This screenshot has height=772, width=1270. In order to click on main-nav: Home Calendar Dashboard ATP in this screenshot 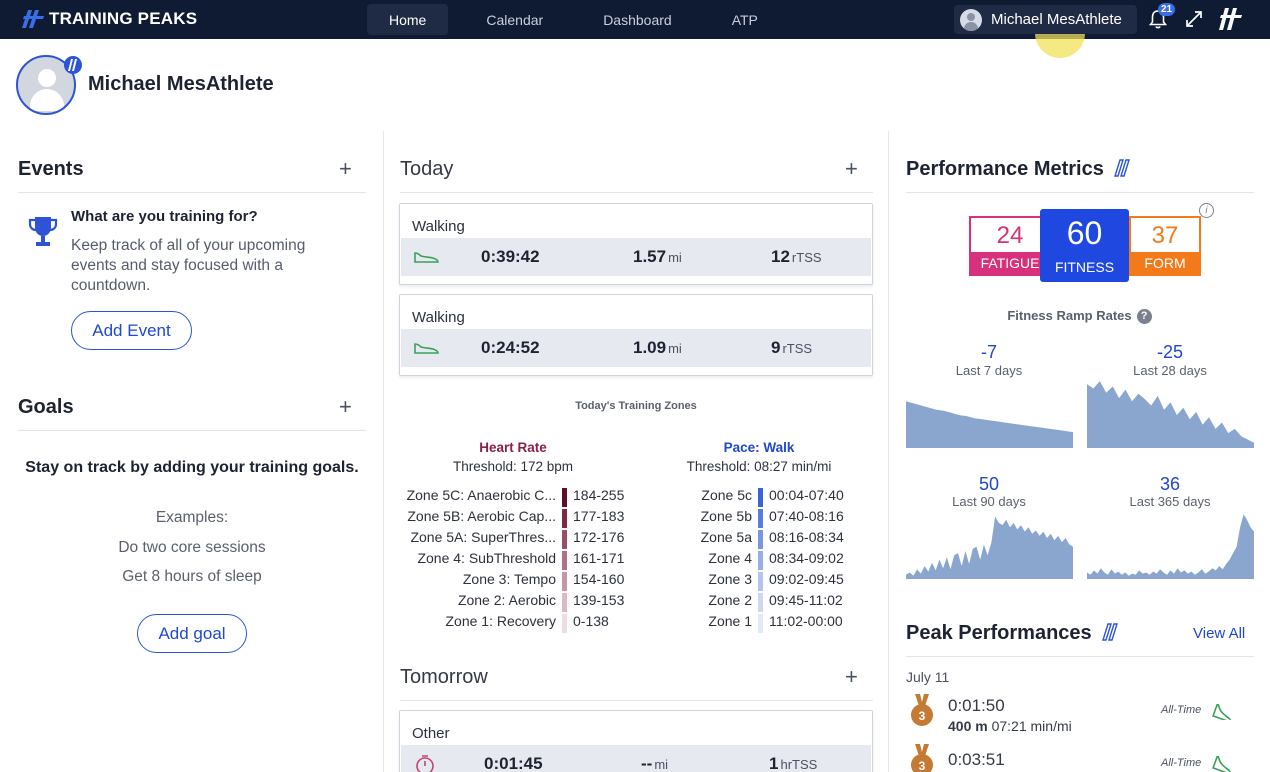, I will do `click(581, 19)`.